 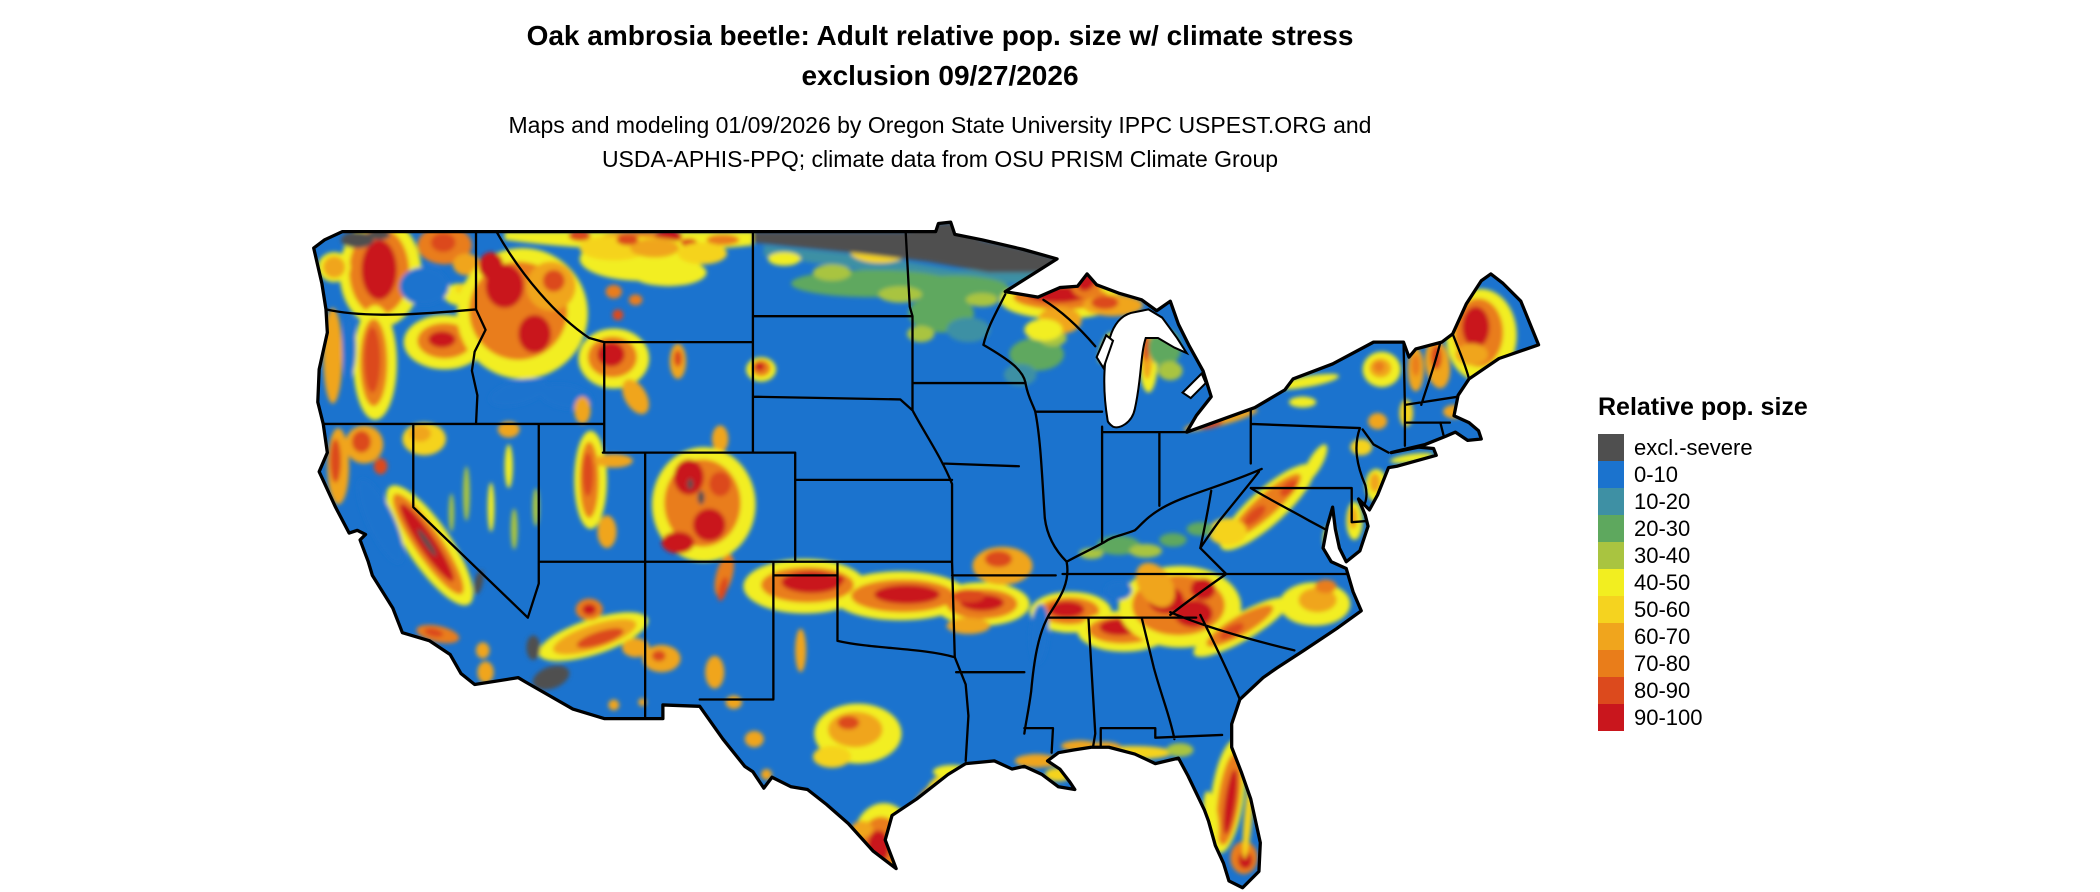 I want to click on legend-item-label: 60-70, so click(x=1662, y=636).